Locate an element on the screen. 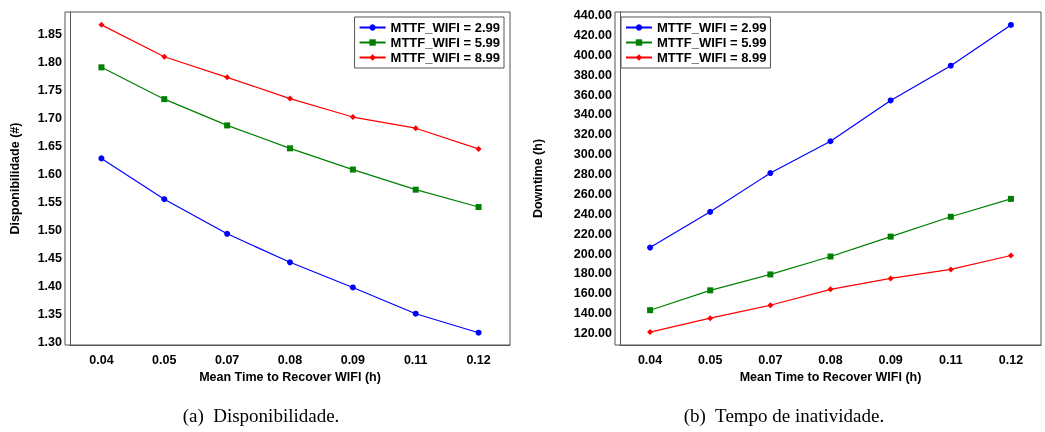 This screenshot has width=1045, height=432. y-tick-label: 360.00 is located at coordinates (593, 94).